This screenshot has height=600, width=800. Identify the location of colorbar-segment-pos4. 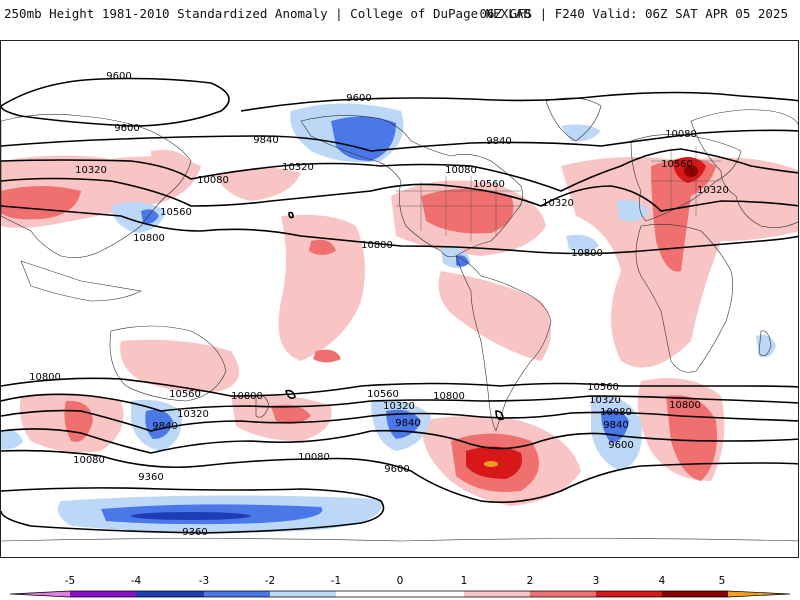
(695, 594).